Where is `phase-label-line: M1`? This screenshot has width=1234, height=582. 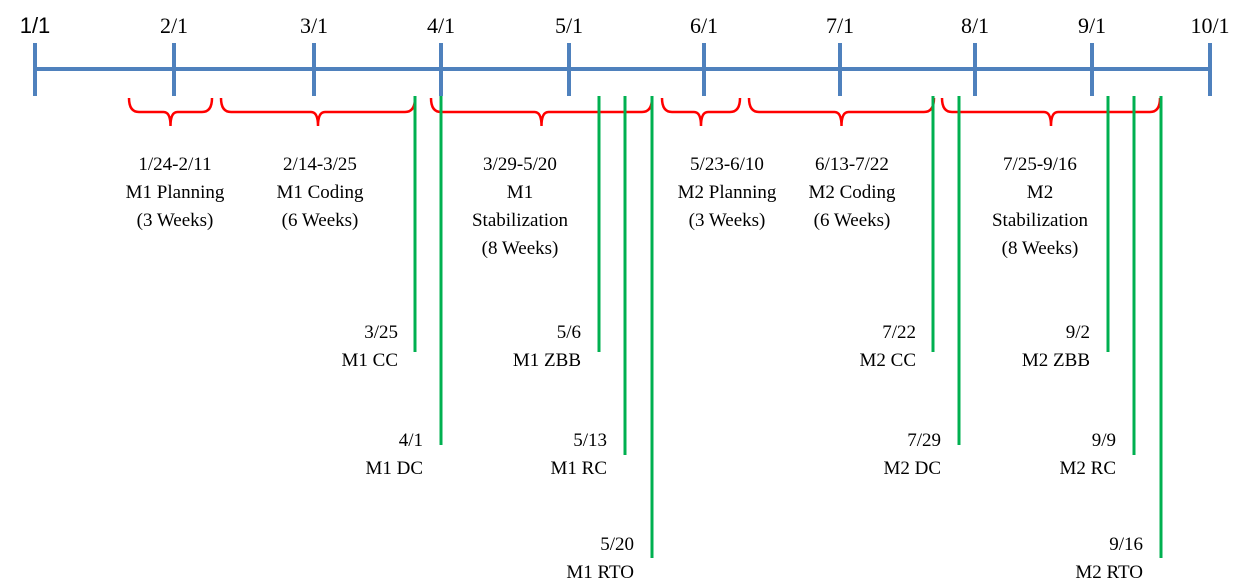 phase-label-line: M1 is located at coordinates (520, 192).